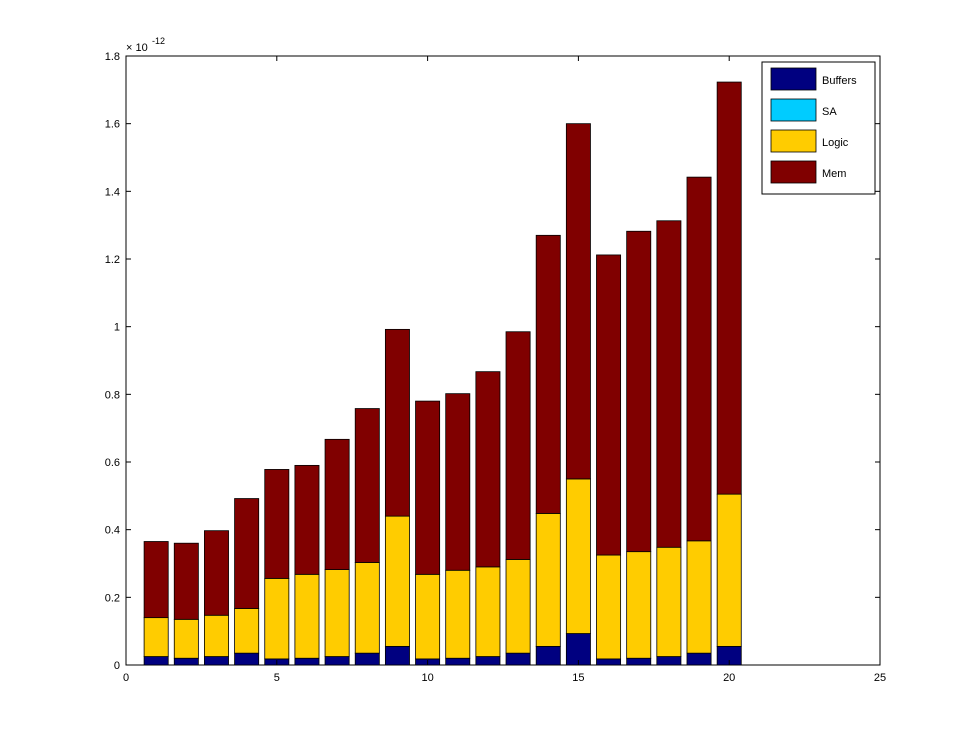 The image size is (972, 747). I want to click on y-tick-label: 1.2, so click(112, 260).